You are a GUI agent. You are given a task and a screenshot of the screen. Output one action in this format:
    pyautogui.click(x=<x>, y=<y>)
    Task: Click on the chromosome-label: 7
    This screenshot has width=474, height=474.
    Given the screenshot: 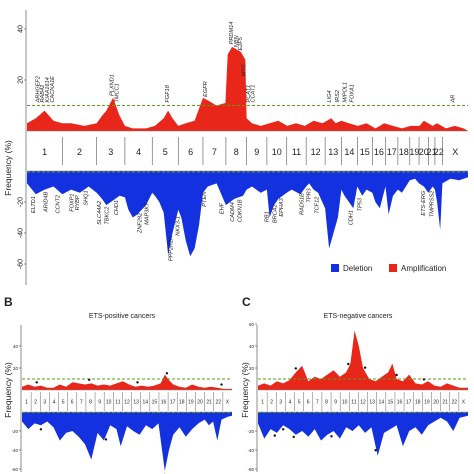 What is the action you would take?
    pyautogui.click(x=214, y=152)
    